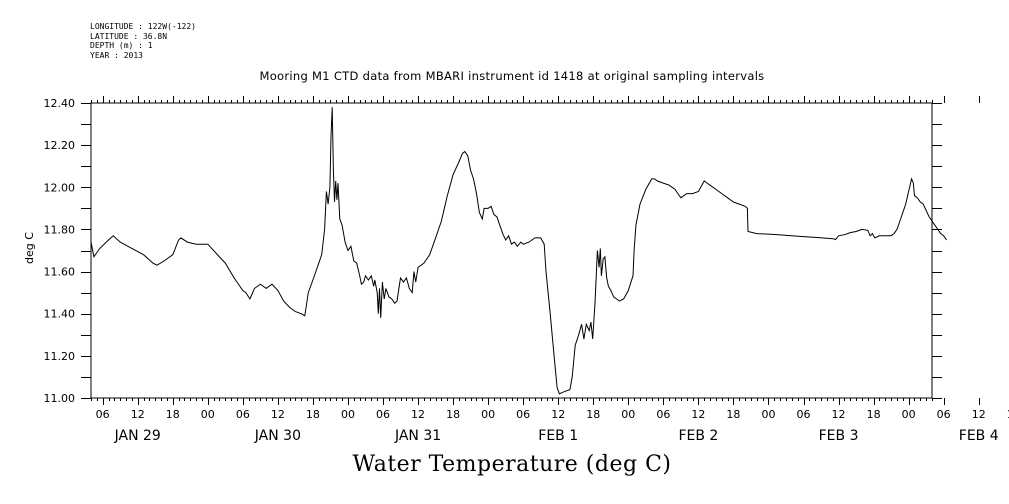  What do you see at coordinates (60, 187) in the screenshot?
I see `y-tick-label: 12.00` at bounding box center [60, 187].